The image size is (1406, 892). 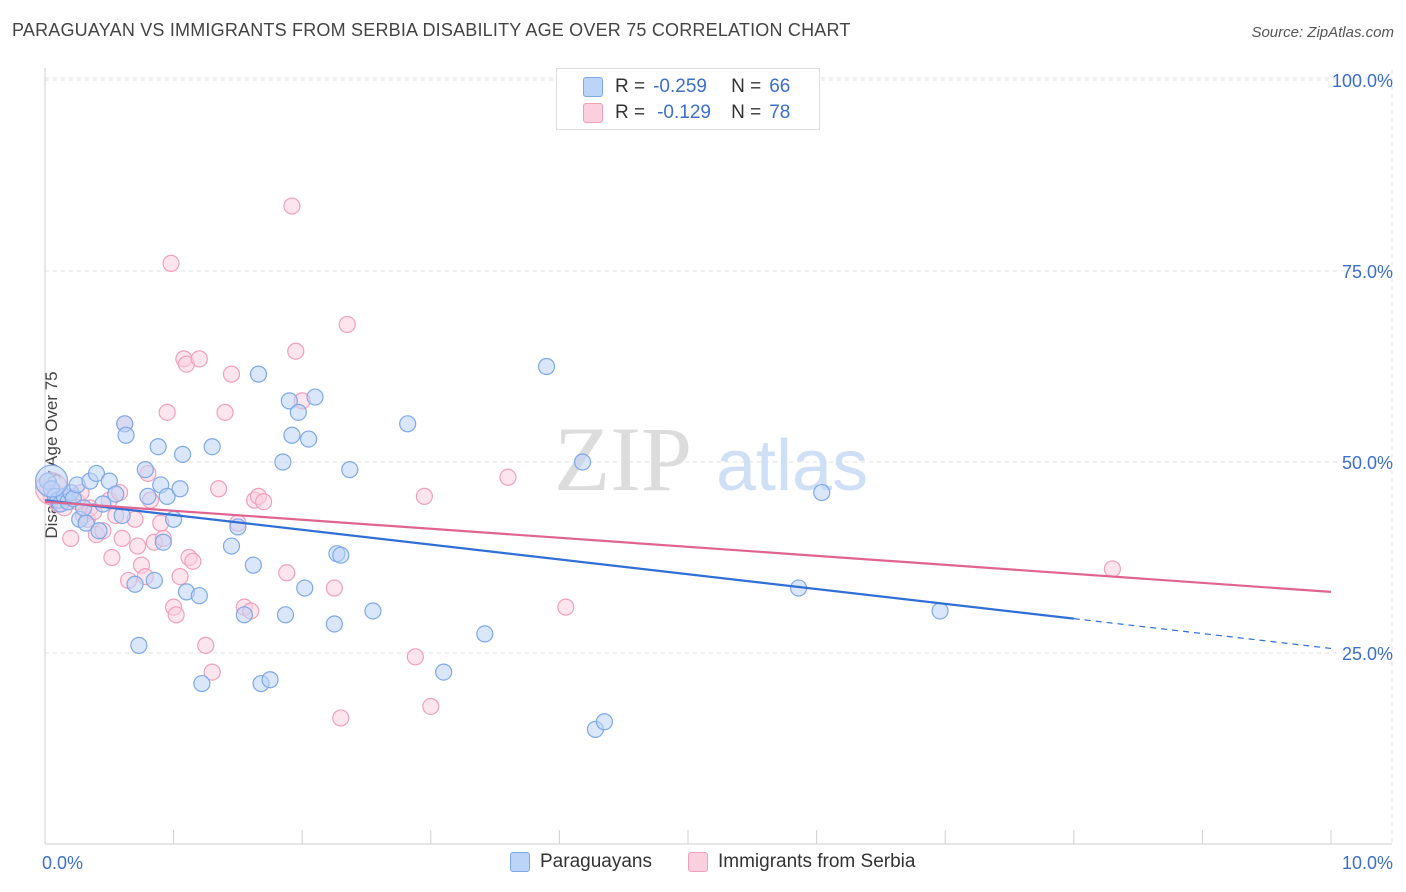 I want to click on legend-row-paraguayans: R = -0.259 N = 66, so click(x=673, y=87).